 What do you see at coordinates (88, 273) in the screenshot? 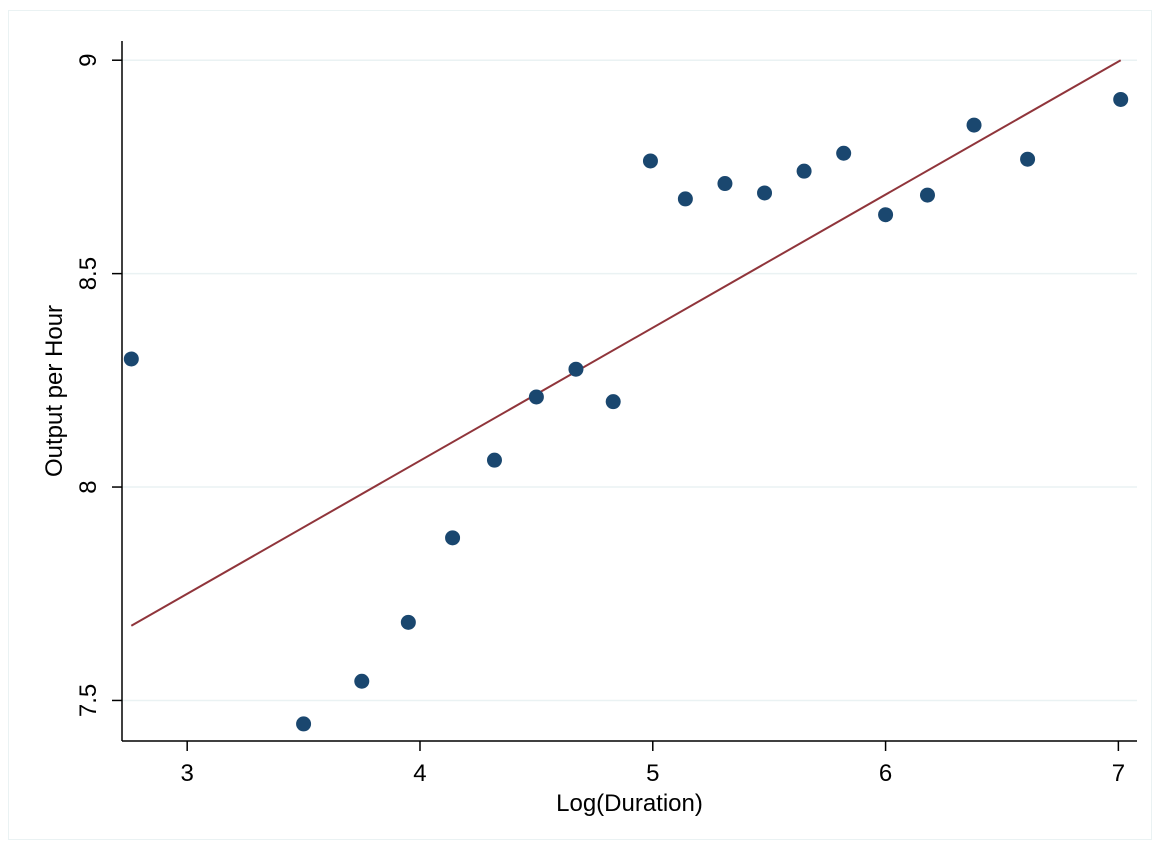
I see `y-tick-label: 8.5` at bounding box center [88, 273].